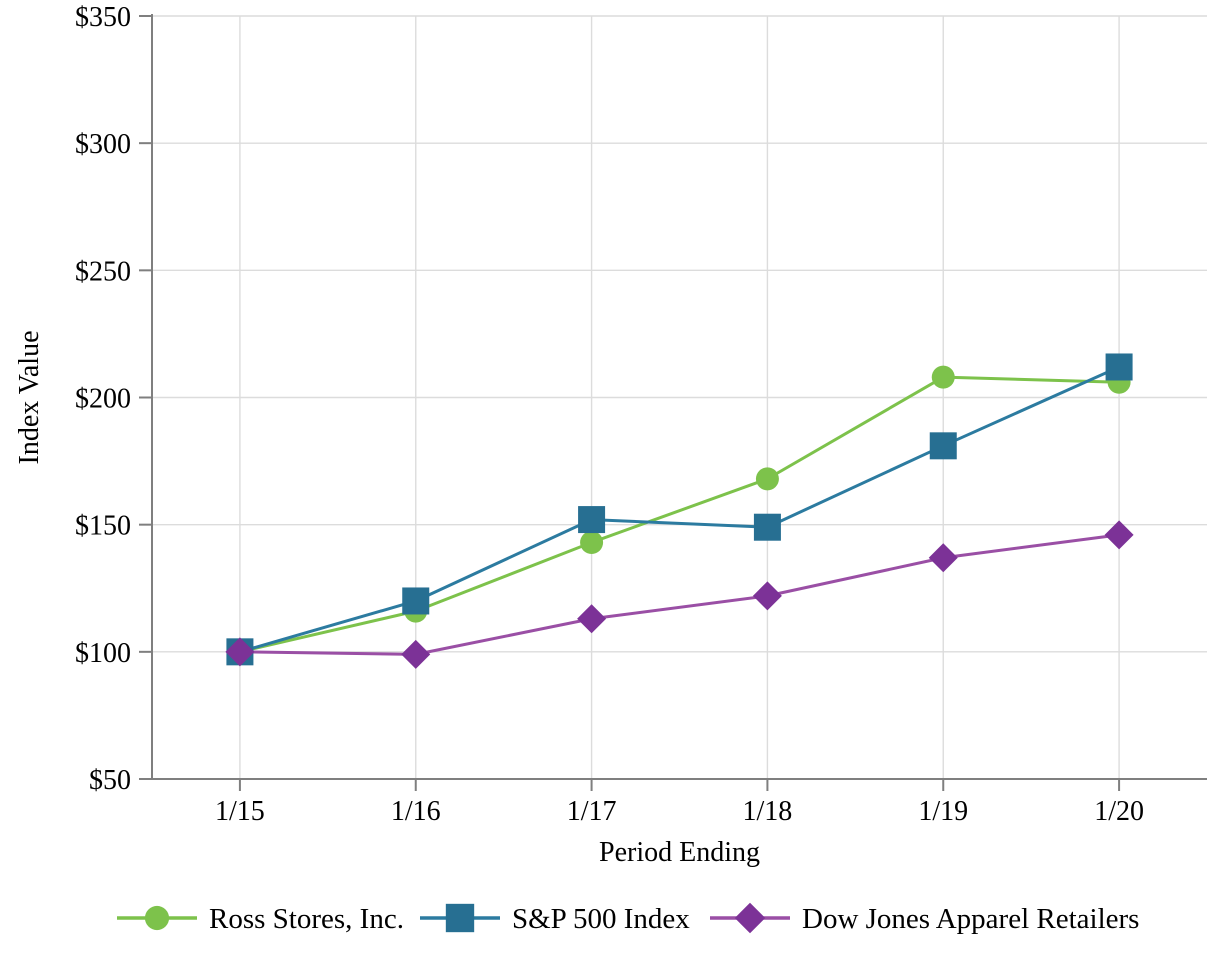 This screenshot has width=1226, height=960. Describe the element at coordinates (29, 398) in the screenshot. I see `y-axis-title: Index Value` at that location.